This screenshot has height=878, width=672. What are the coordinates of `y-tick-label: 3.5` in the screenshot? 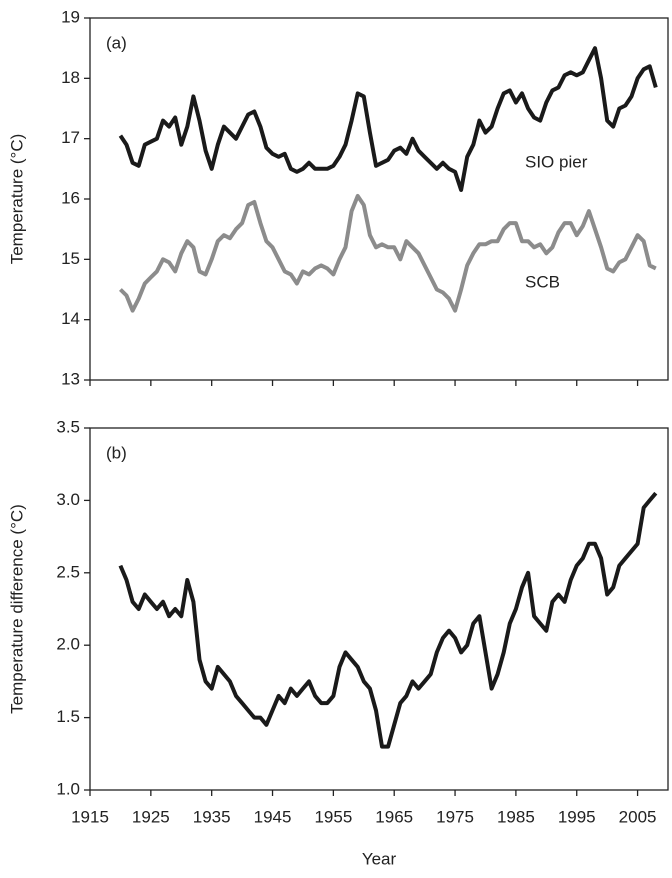 It's located at (68, 426).